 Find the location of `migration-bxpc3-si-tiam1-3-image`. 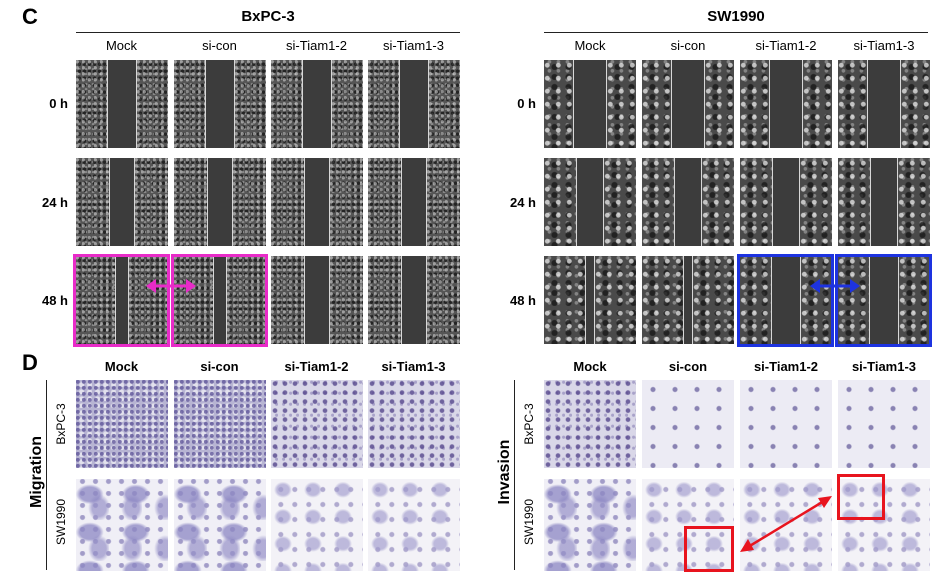

migration-bxpc3-si-tiam1-3-image is located at coordinates (414, 424).